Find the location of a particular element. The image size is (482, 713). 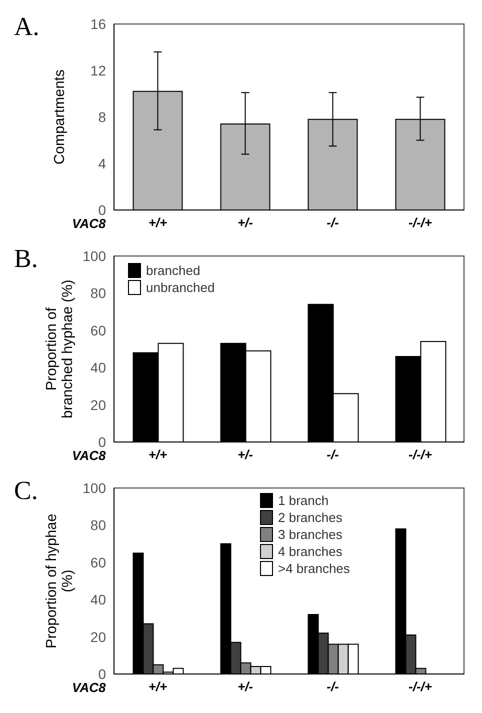

y-tick-label: 8 is located at coordinates (102, 116).